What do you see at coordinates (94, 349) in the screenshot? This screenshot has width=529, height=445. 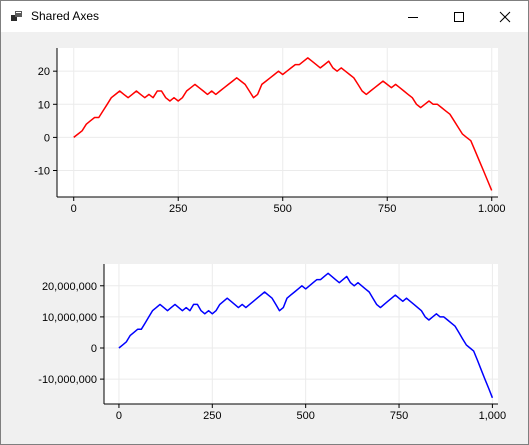 I see `bottom-chart-y-tick-label: 0` at bounding box center [94, 349].